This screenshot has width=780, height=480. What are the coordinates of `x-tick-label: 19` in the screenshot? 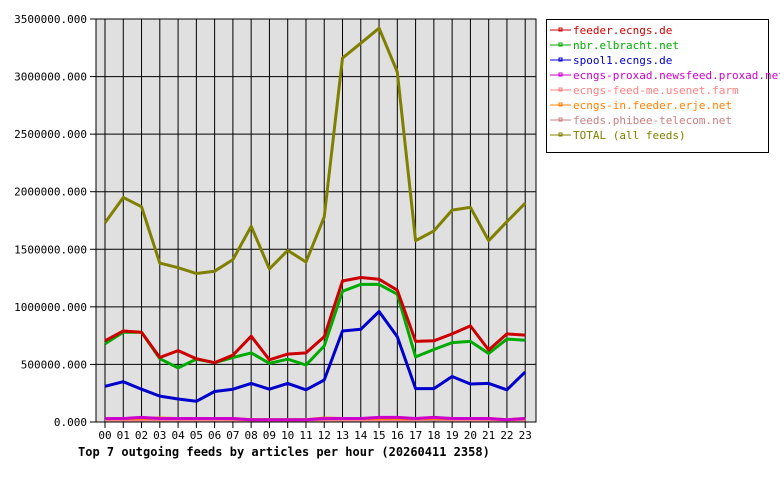 It's located at (452, 435).